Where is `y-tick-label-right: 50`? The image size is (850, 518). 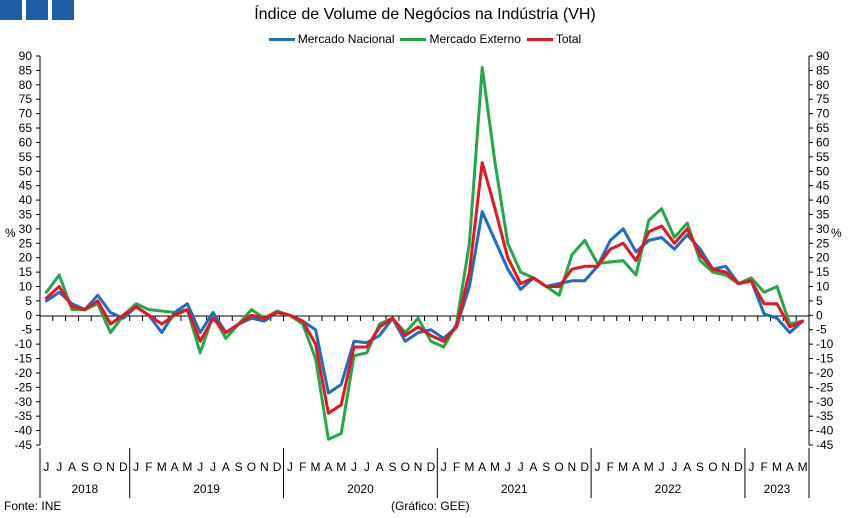
y-tick-label-right: 50 is located at coordinates (823, 171).